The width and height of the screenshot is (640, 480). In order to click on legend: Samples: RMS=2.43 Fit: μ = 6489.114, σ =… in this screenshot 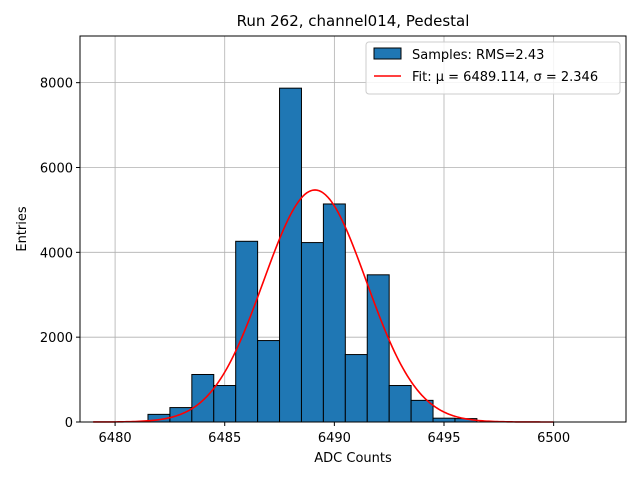, I will do `click(493, 68)`.